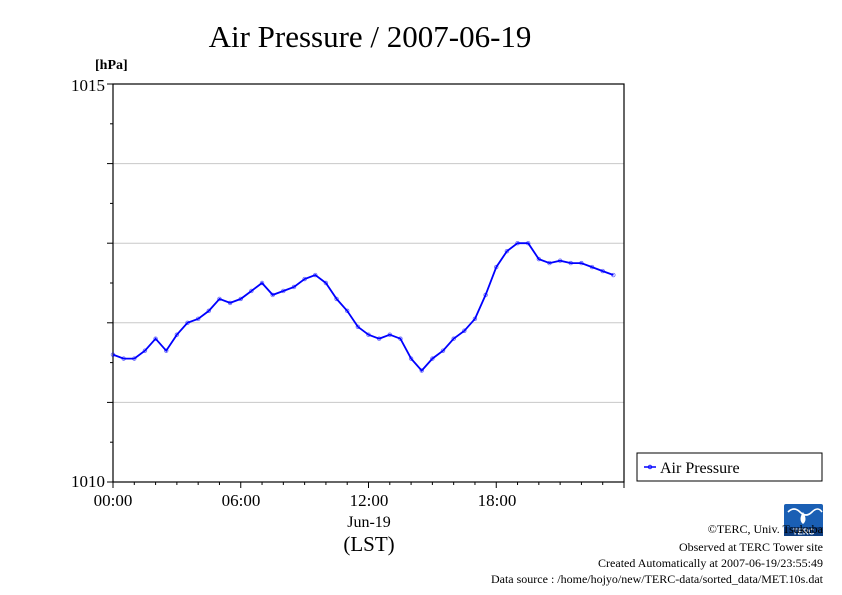  What do you see at coordinates (113, 500) in the screenshot?
I see `x-tick-label-0000: 00:00` at bounding box center [113, 500].